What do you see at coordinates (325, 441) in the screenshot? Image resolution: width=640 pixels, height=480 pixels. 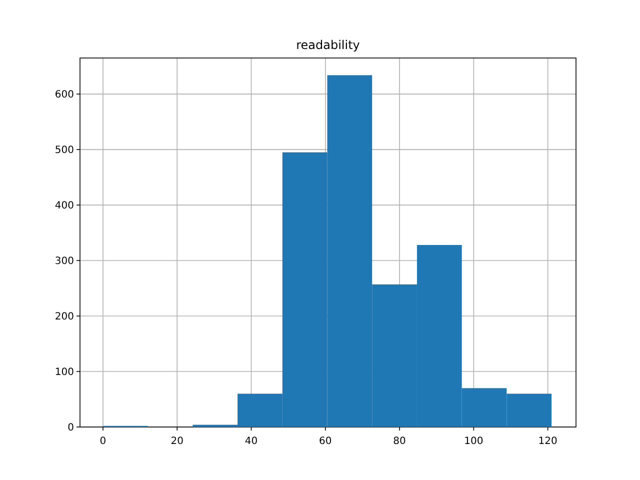 I see `x-tick-label: 60` at bounding box center [325, 441].